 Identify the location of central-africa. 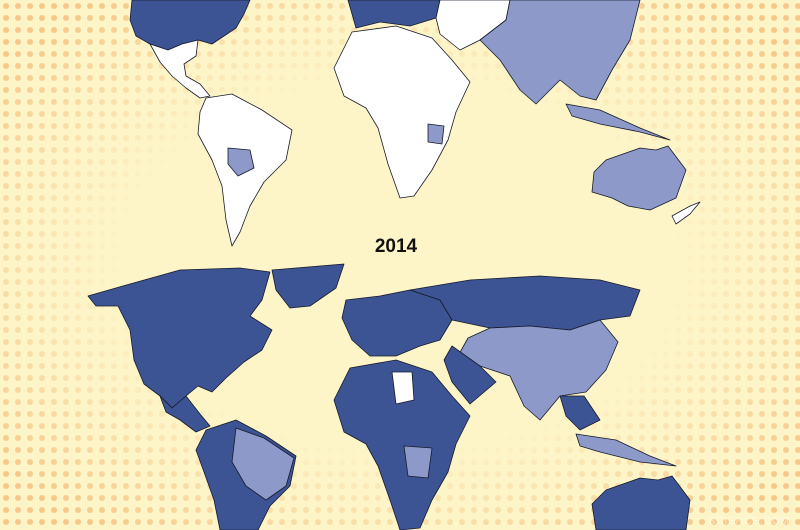
(418, 462).